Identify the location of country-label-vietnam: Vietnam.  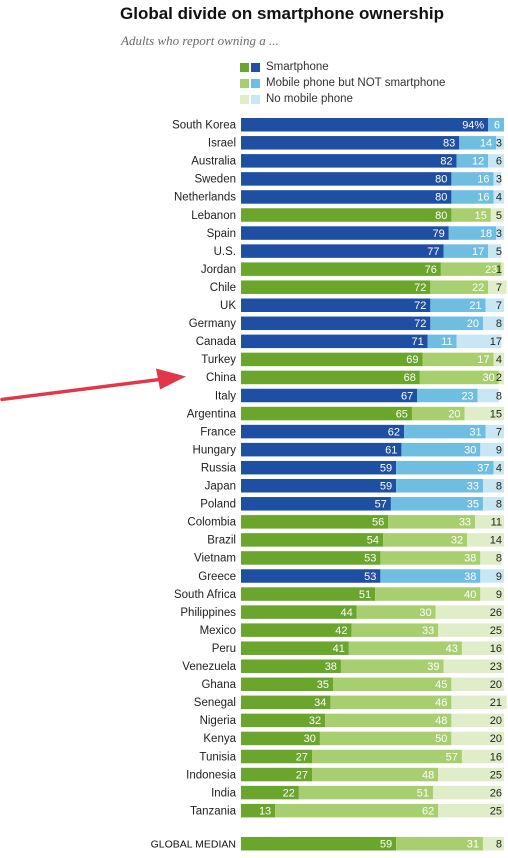
(215, 559).